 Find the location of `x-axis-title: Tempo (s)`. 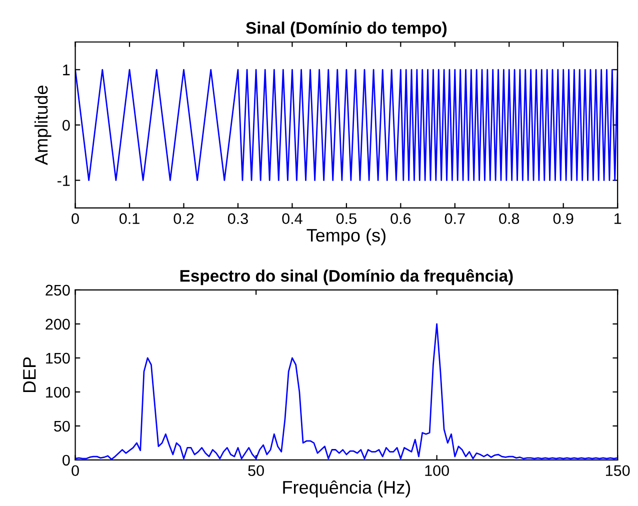

x-axis-title: Tempo (s) is located at coordinates (346, 237).